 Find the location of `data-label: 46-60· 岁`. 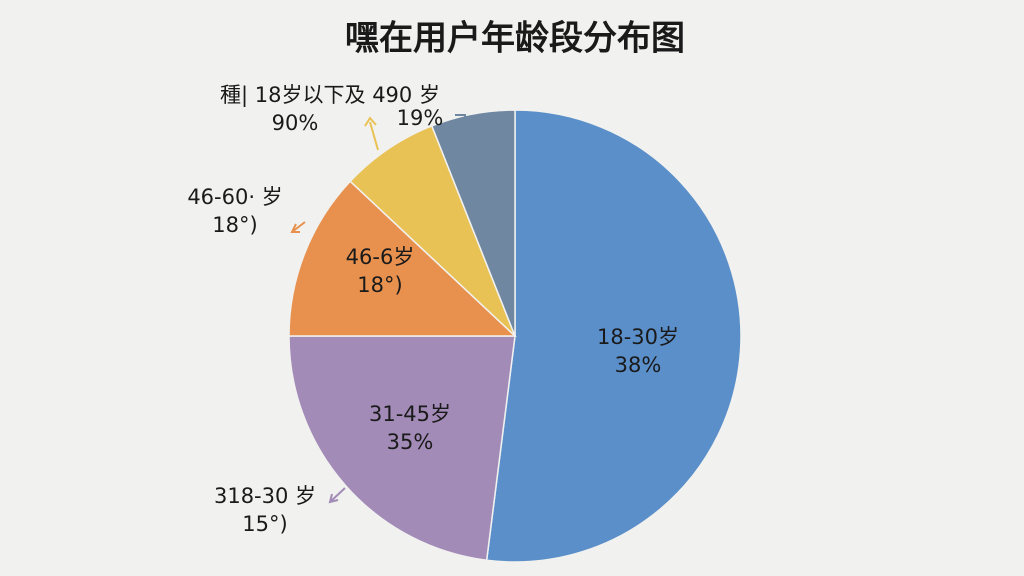

data-label: 46-60· 岁 is located at coordinates (234, 197).